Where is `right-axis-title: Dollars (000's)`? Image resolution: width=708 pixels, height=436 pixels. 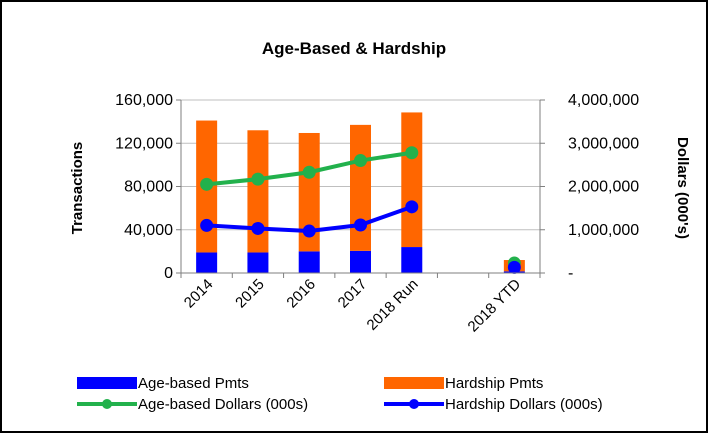 right-axis-title: Dollars (000's) is located at coordinates (682, 188).